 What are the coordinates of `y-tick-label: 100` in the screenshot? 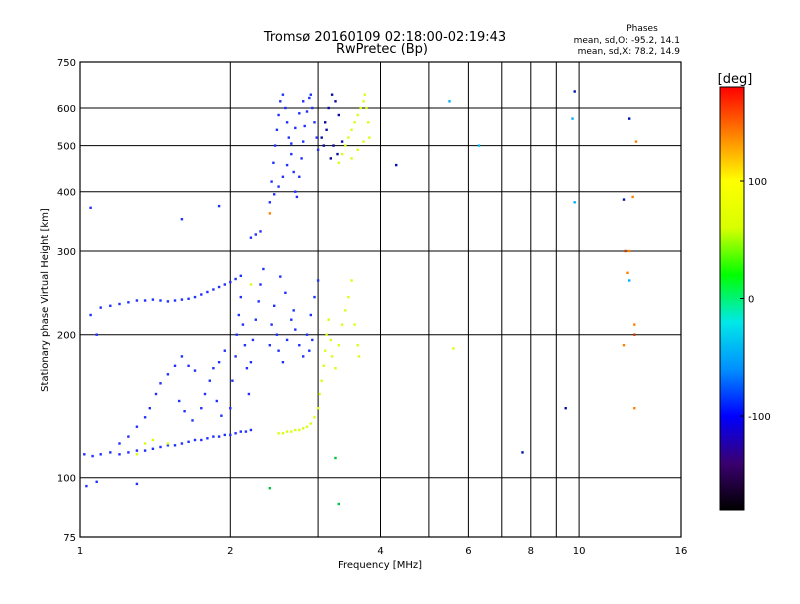 It's located at (66, 479).